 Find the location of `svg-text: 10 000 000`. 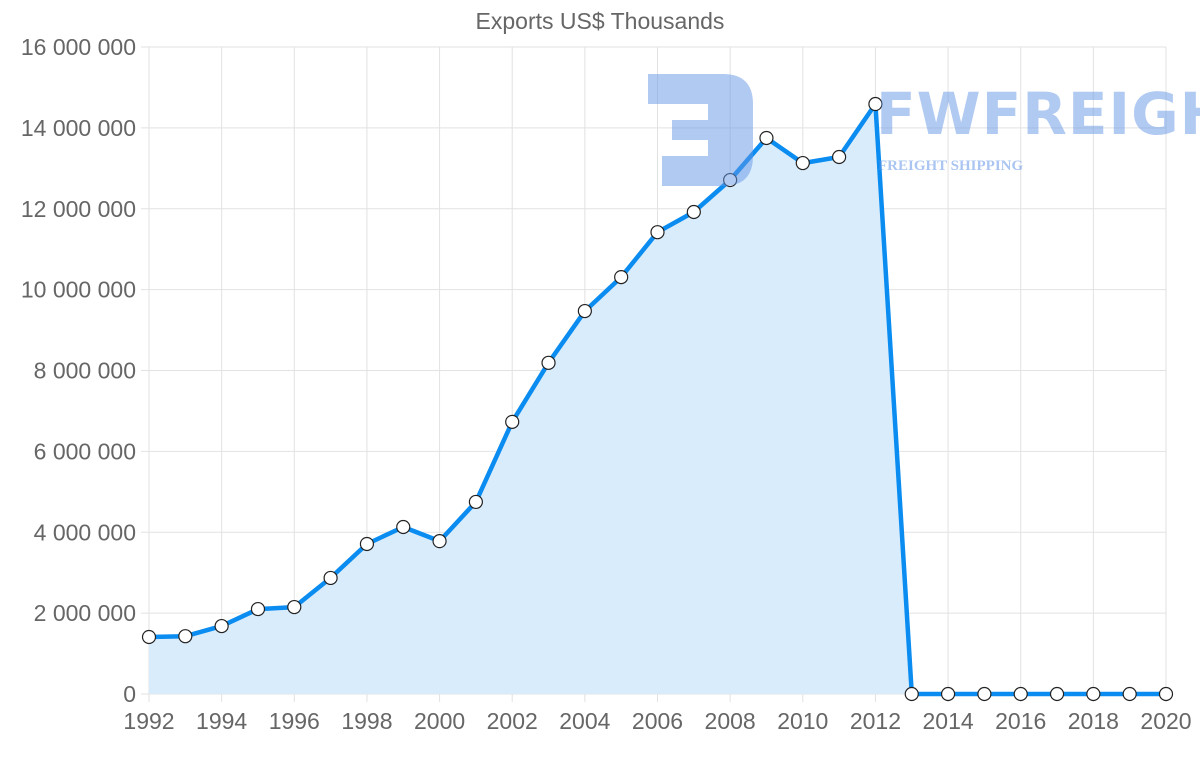

svg-text: 10 000 000 is located at coordinates (78, 290).